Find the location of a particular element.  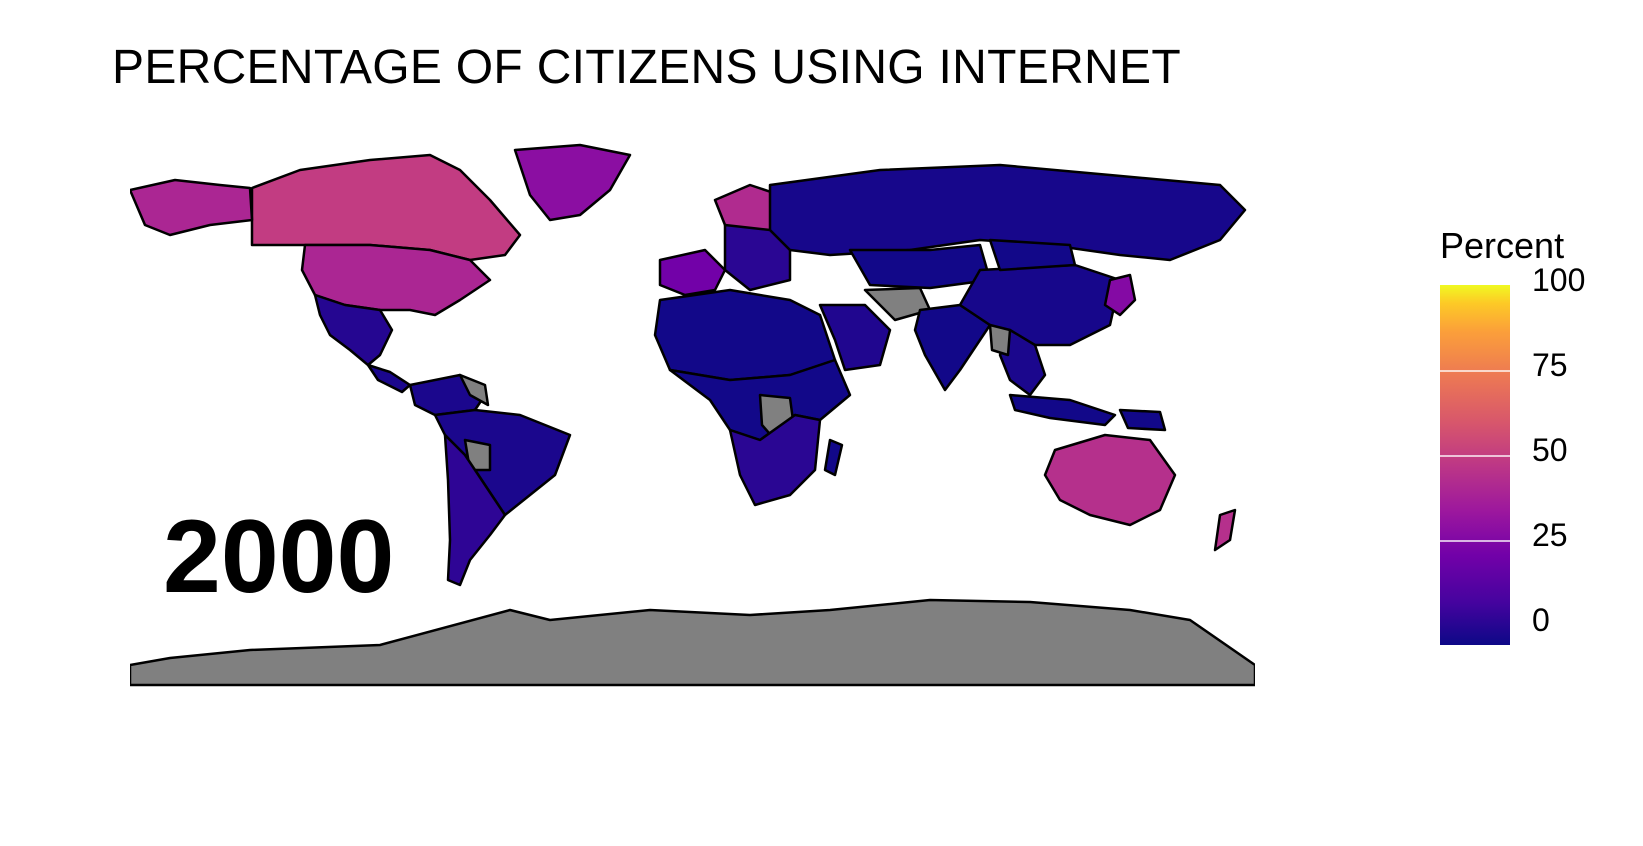

region-new-zealand is located at coordinates (1225, 530).